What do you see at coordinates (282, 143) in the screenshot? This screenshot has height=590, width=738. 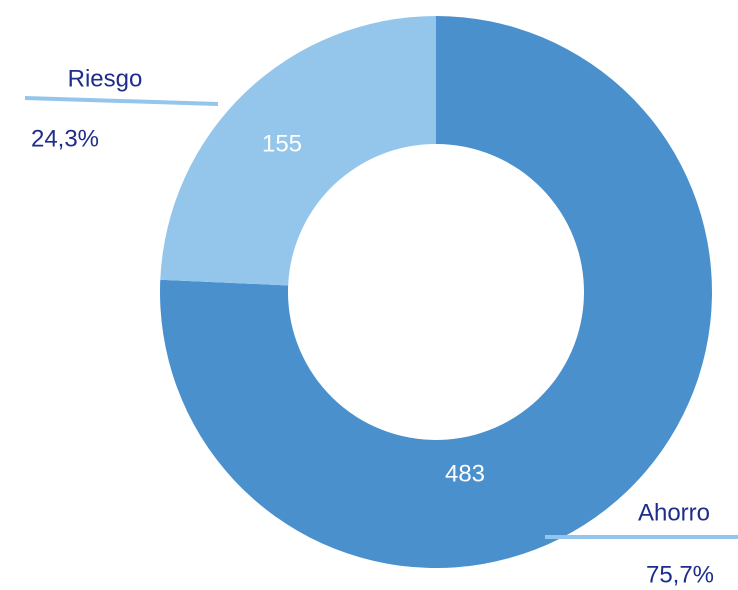 I see `slice-value-label: 155` at bounding box center [282, 143].